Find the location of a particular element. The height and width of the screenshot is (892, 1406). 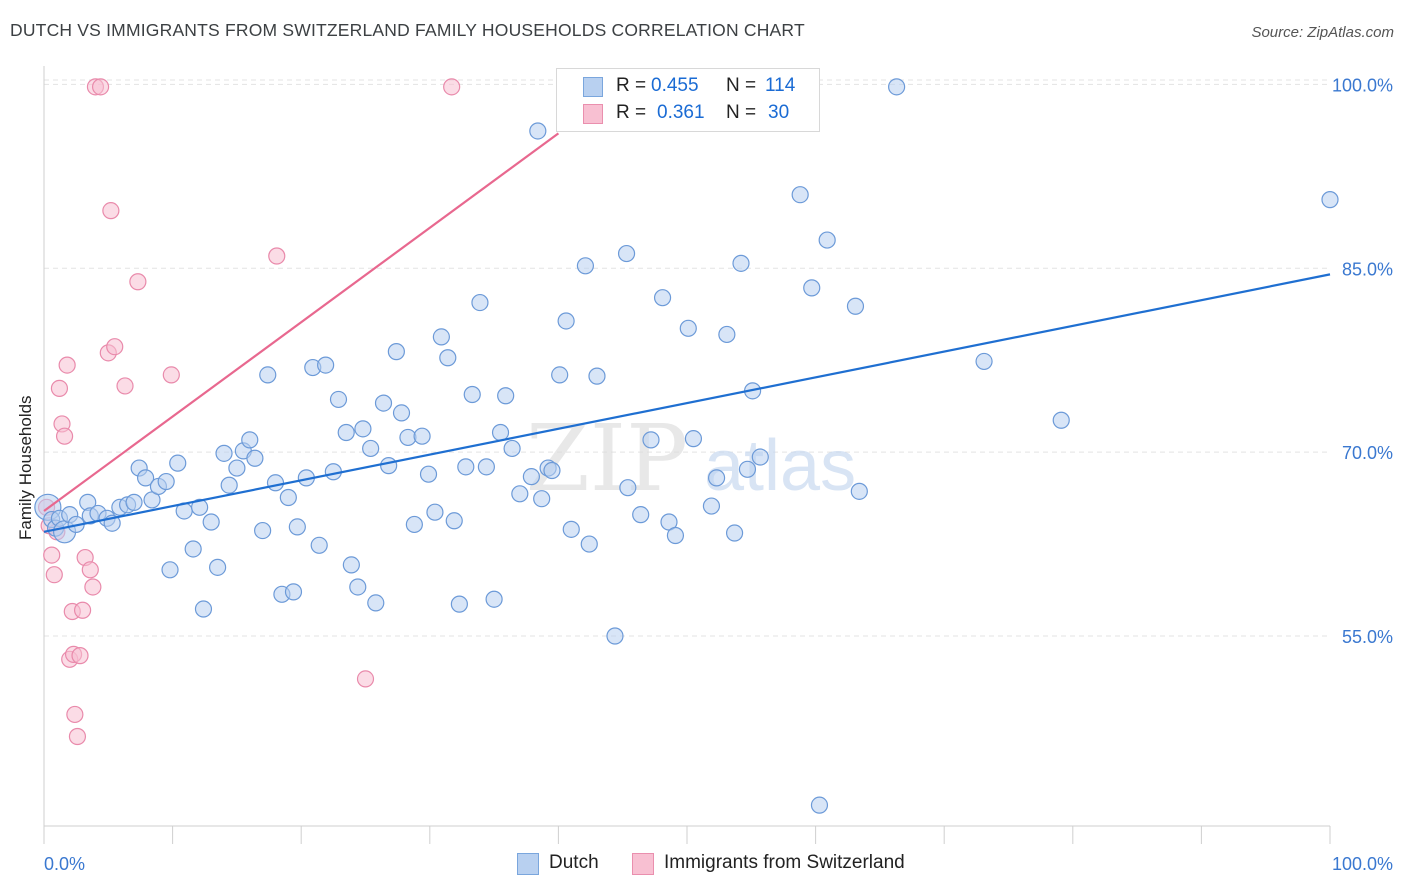

legend-swatch-dutch is located at coordinates (593, 87).